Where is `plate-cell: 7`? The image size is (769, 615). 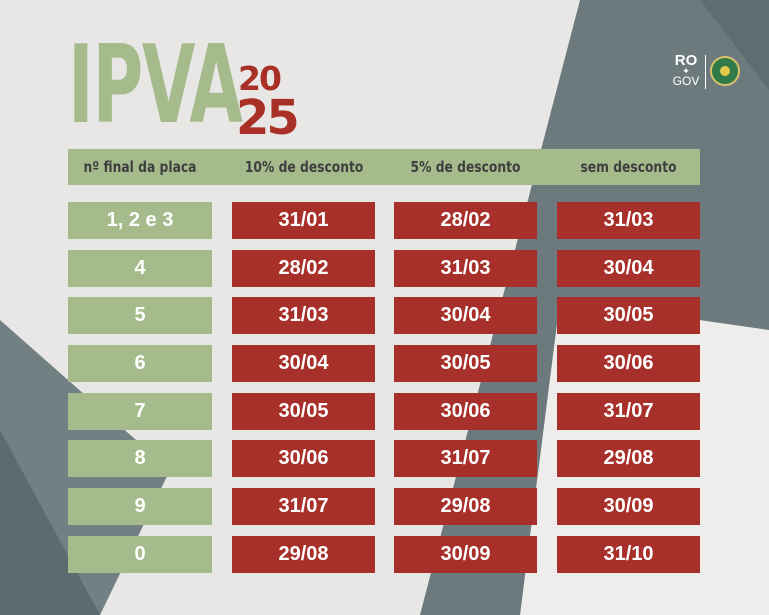 plate-cell: 7 is located at coordinates (140, 411).